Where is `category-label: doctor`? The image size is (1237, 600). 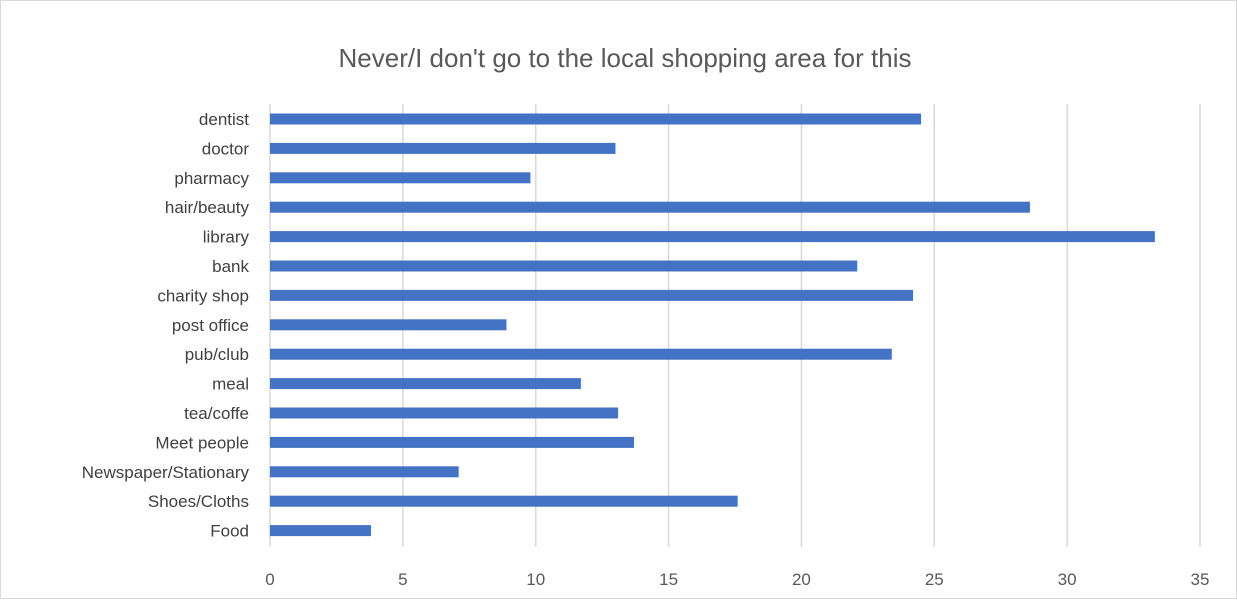 category-label: doctor is located at coordinates (226, 148).